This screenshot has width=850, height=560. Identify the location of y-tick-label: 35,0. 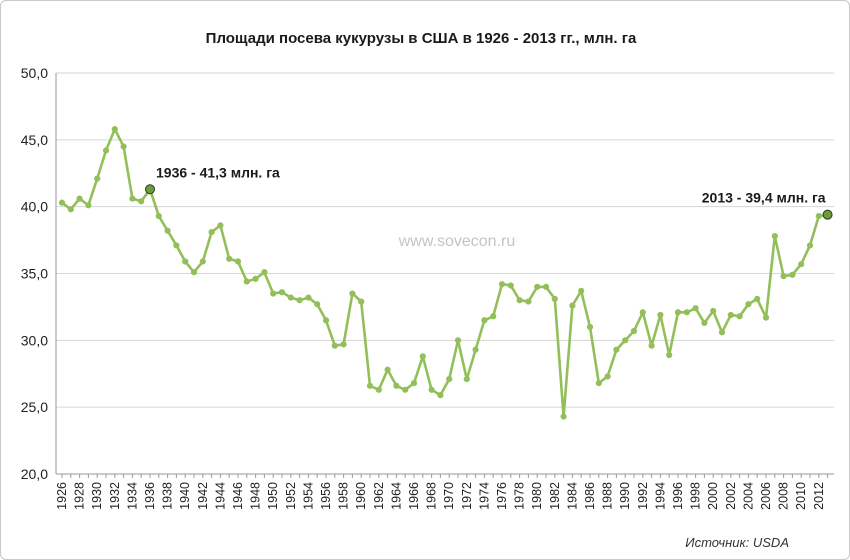
(34, 274).